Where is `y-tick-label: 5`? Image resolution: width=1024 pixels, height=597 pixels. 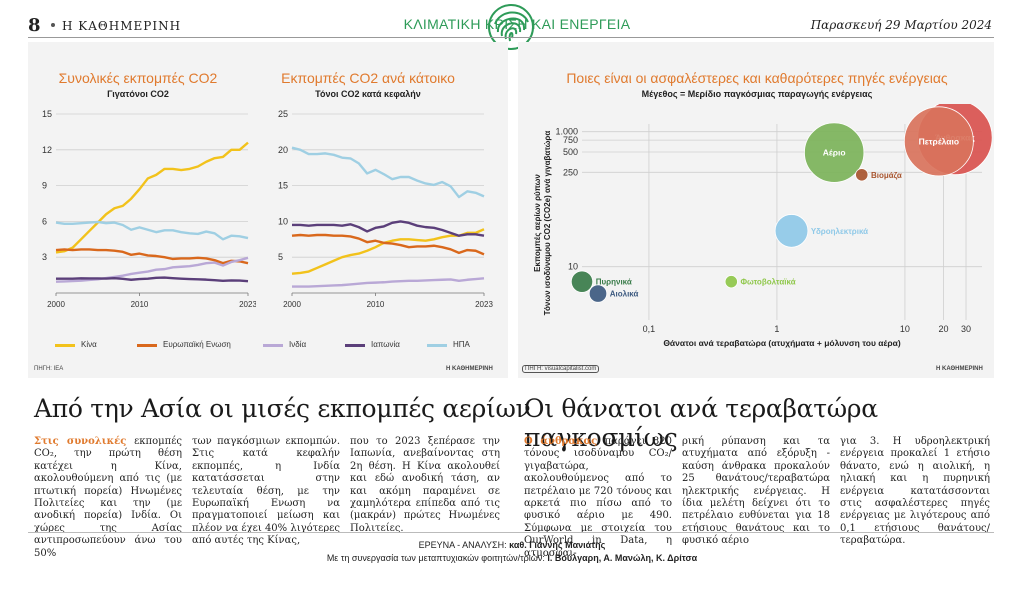 y-tick-label: 5 is located at coordinates (280, 257).